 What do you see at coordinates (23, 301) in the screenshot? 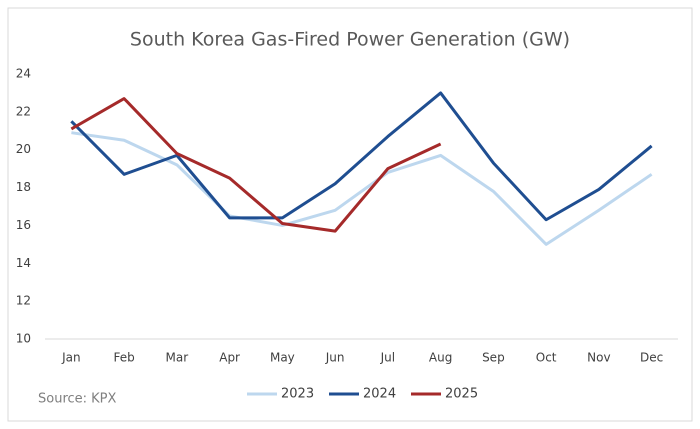
I see `y-tick-label: 12` at bounding box center [23, 301].